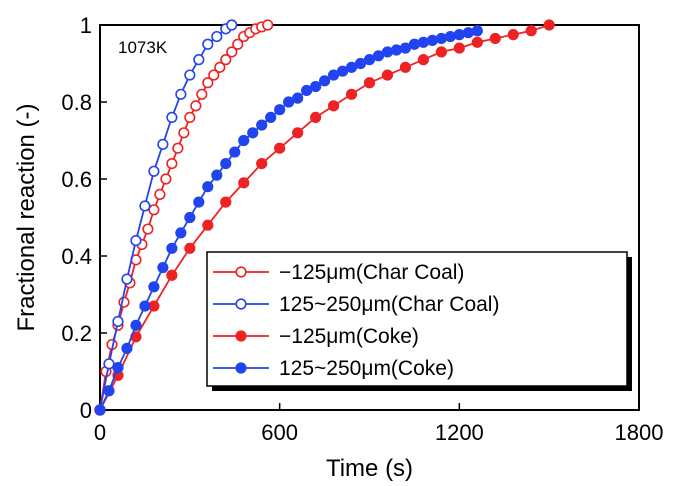 This screenshot has width=677, height=486. I want to click on x-tick-label: 1200, so click(459, 432).